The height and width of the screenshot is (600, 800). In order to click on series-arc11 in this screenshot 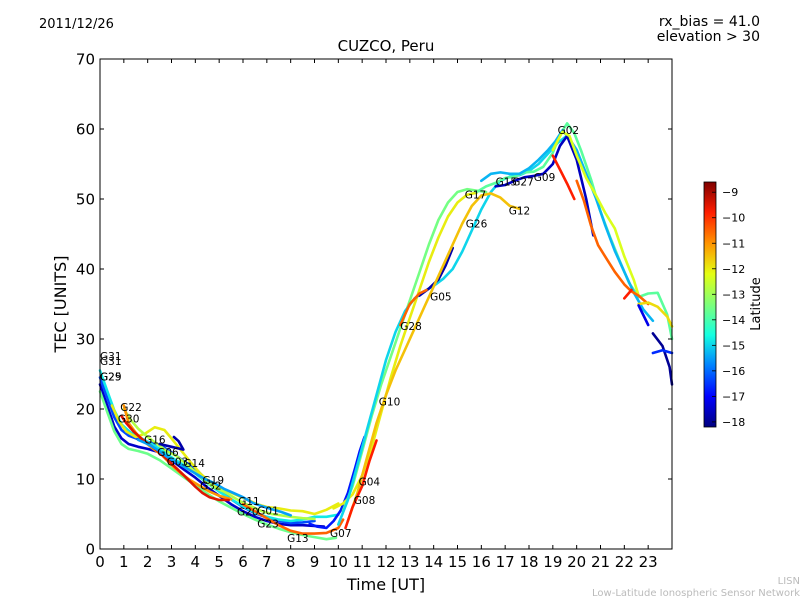, I will do `click(293, 518)`.